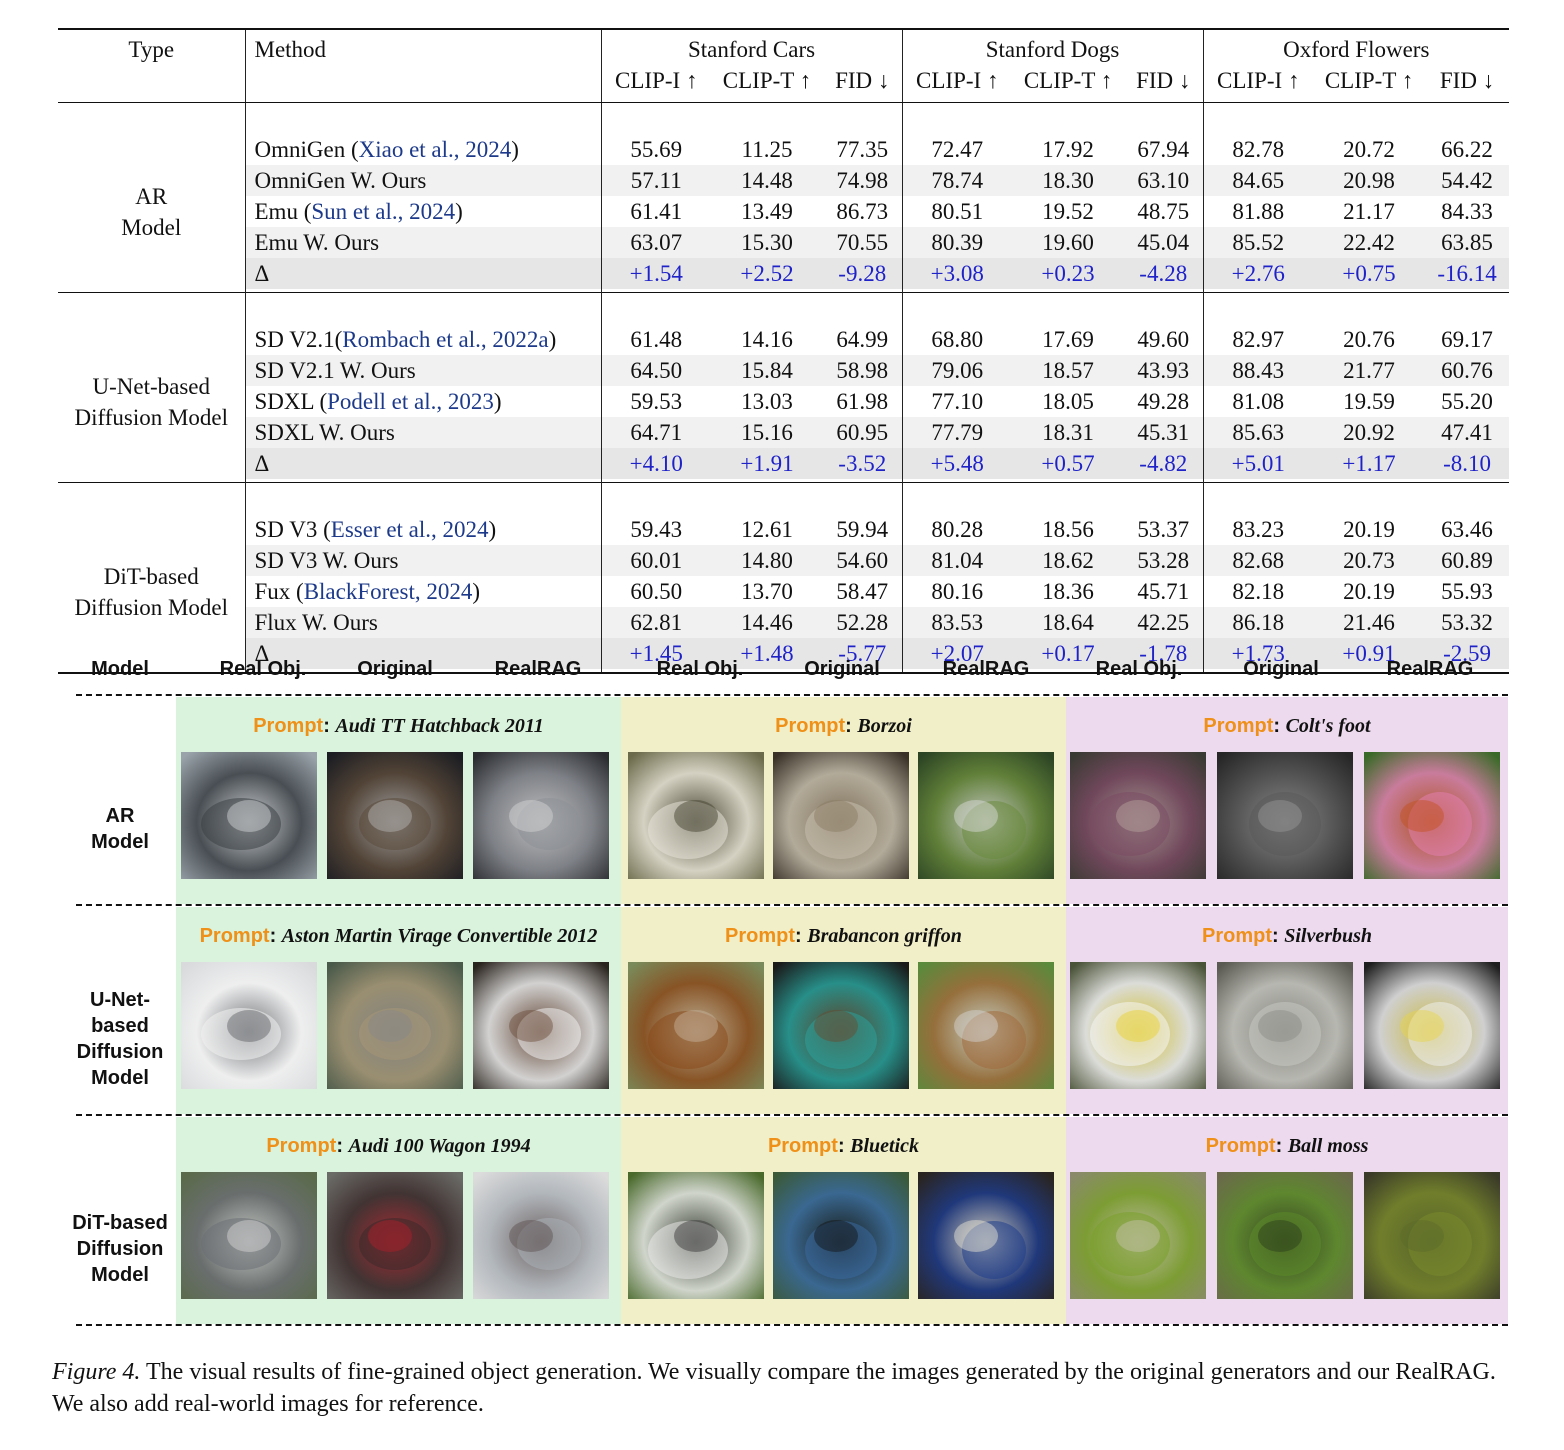 The height and width of the screenshot is (1450, 1564). What do you see at coordinates (1163, 529) in the screenshot?
I see `metric-value: 53.37` at bounding box center [1163, 529].